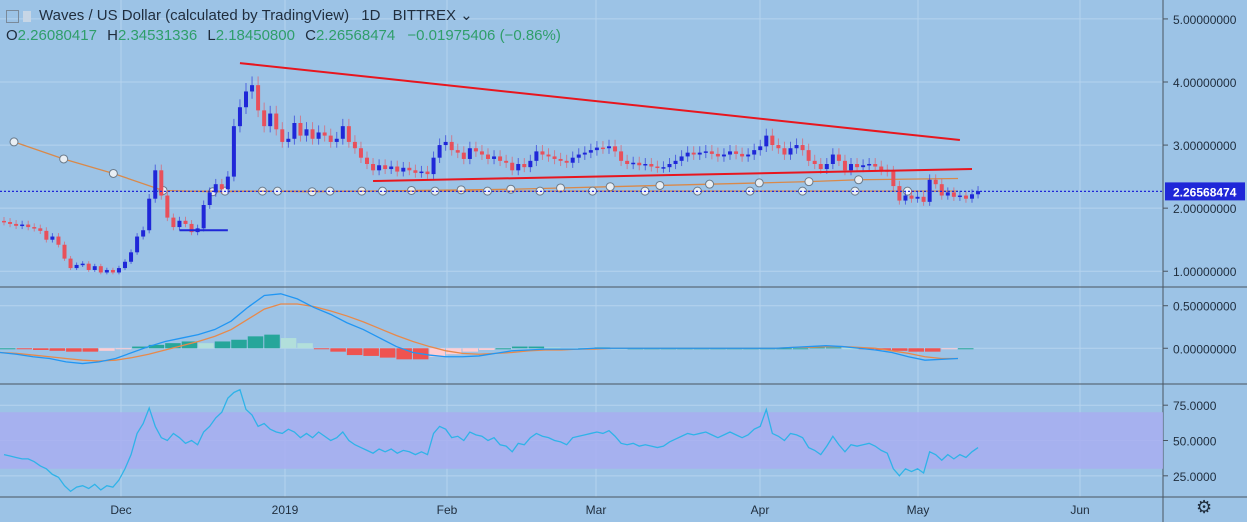 The image size is (1247, 522). Describe the element at coordinates (484, 167) in the screenshot. I see `moving-averages` at that location.